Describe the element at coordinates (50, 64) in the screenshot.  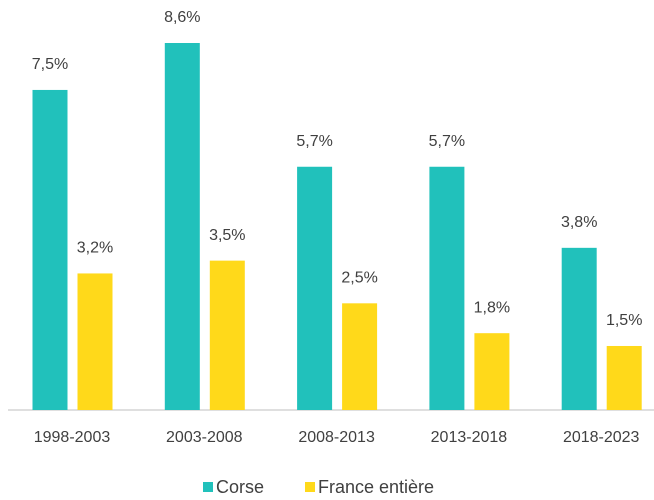
I see `data-label: 7,5%` at that location.